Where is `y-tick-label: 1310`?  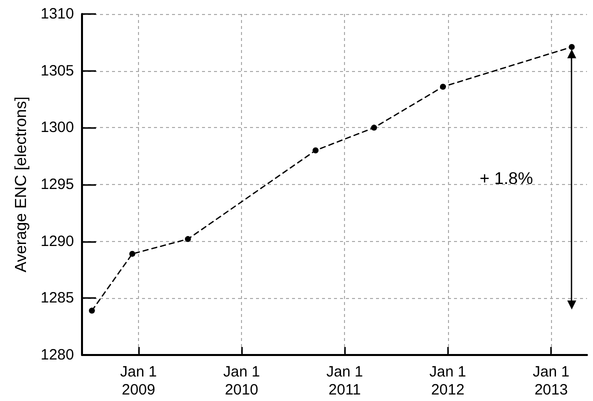 y-tick-label: 1310 is located at coordinates (57, 14).